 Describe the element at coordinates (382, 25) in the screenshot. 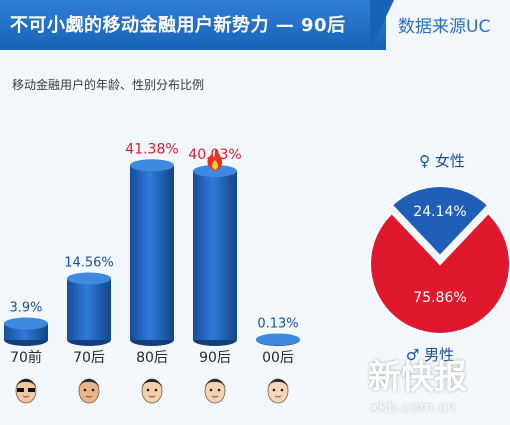

I see `title-banner-wedge` at that location.